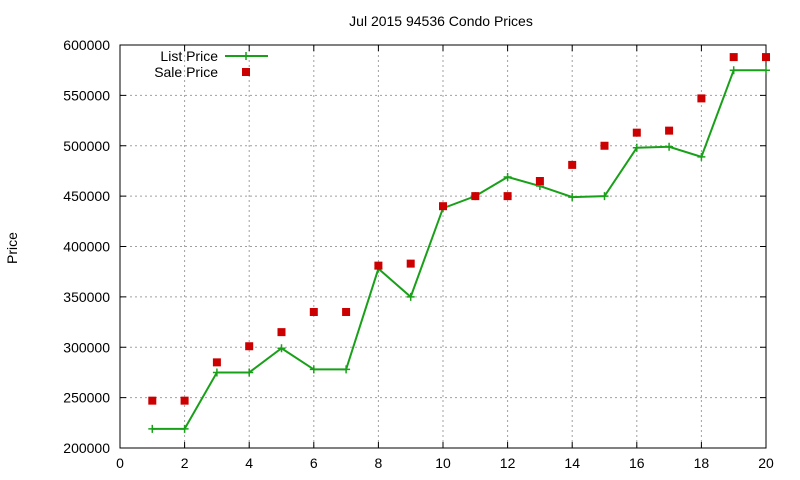 This screenshot has height=480, width=800. Describe the element at coordinates (508, 463) in the screenshot. I see `x-tick-label: 12` at that location.